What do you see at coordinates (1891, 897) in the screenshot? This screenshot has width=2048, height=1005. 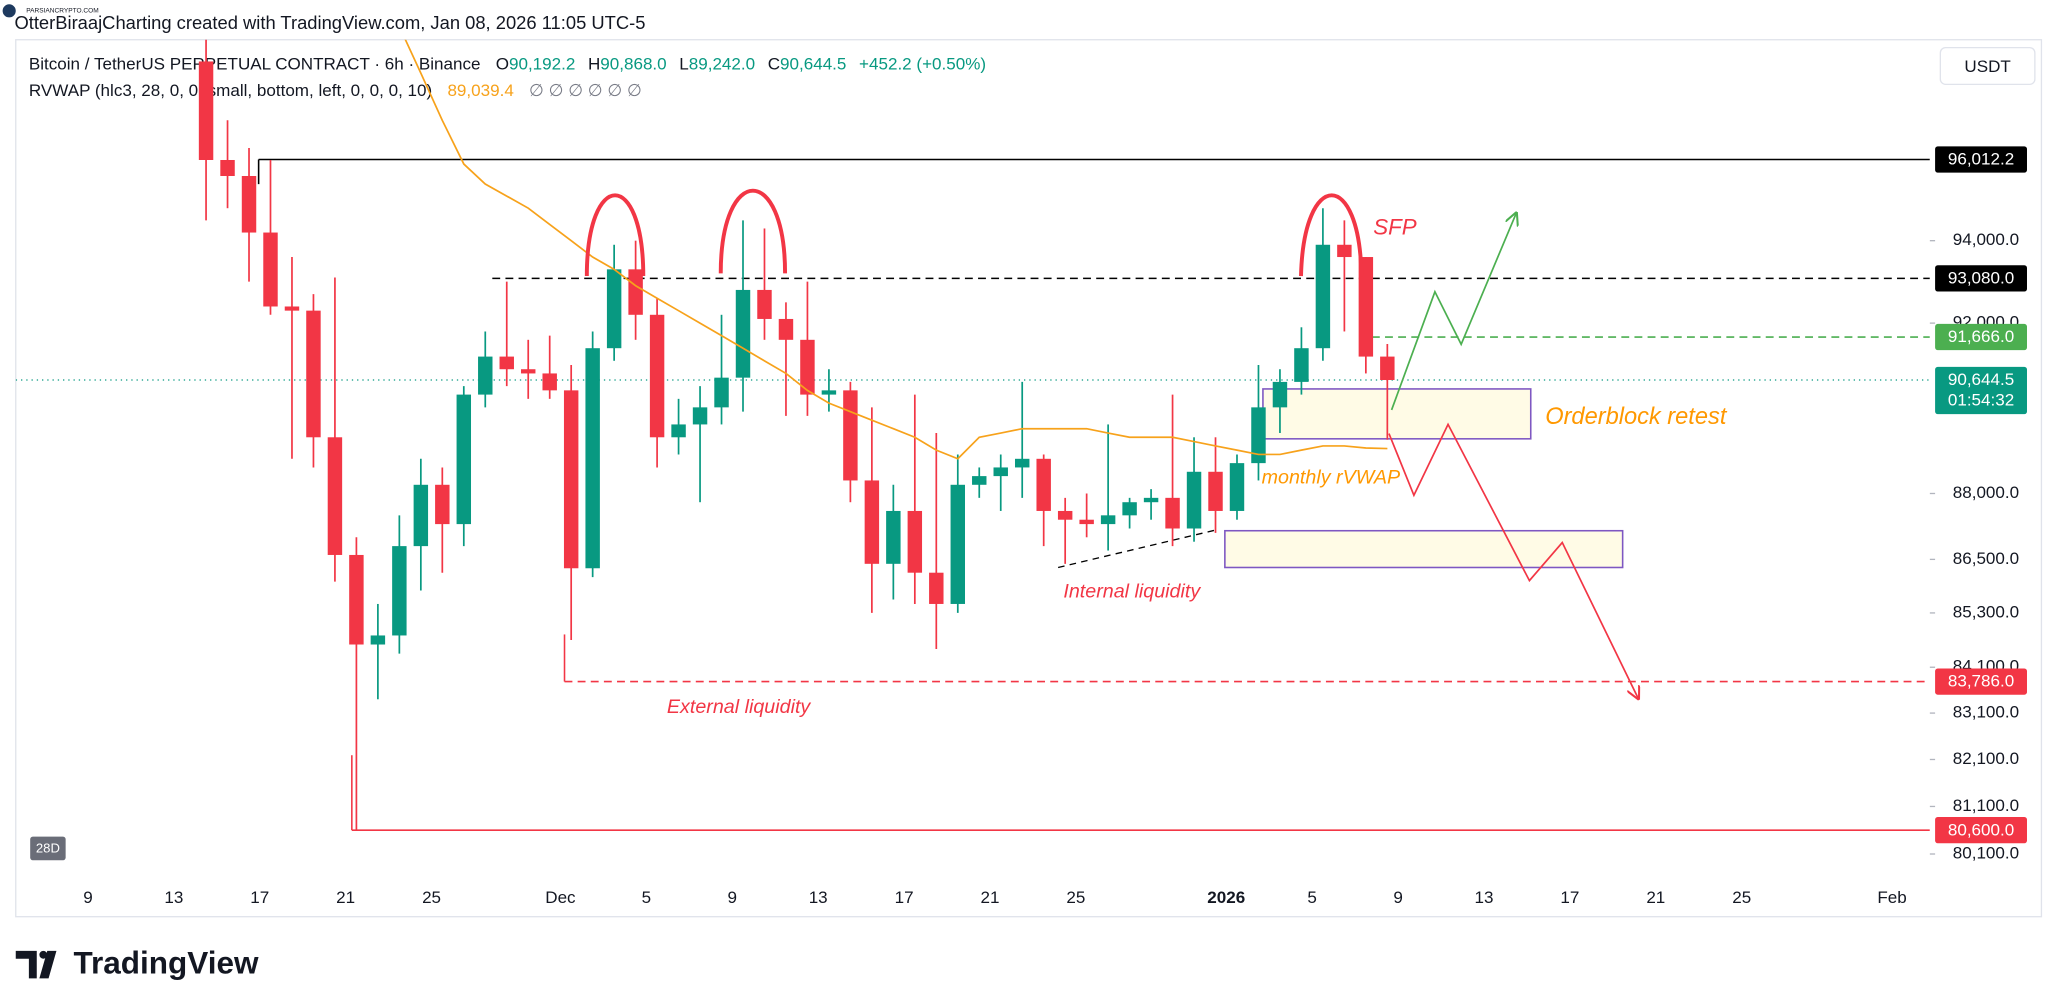 I see `x-tick-label: Feb` at bounding box center [1891, 897].